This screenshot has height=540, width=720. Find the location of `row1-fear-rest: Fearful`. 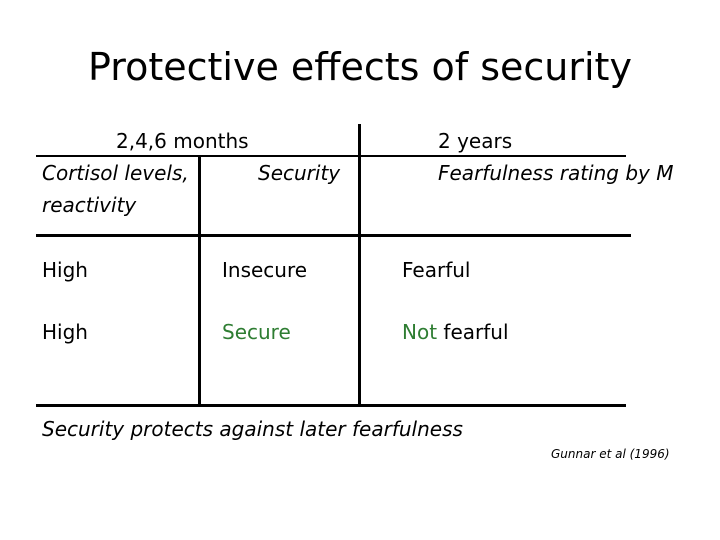

row1-fear-rest: Fearful is located at coordinates (436, 270).